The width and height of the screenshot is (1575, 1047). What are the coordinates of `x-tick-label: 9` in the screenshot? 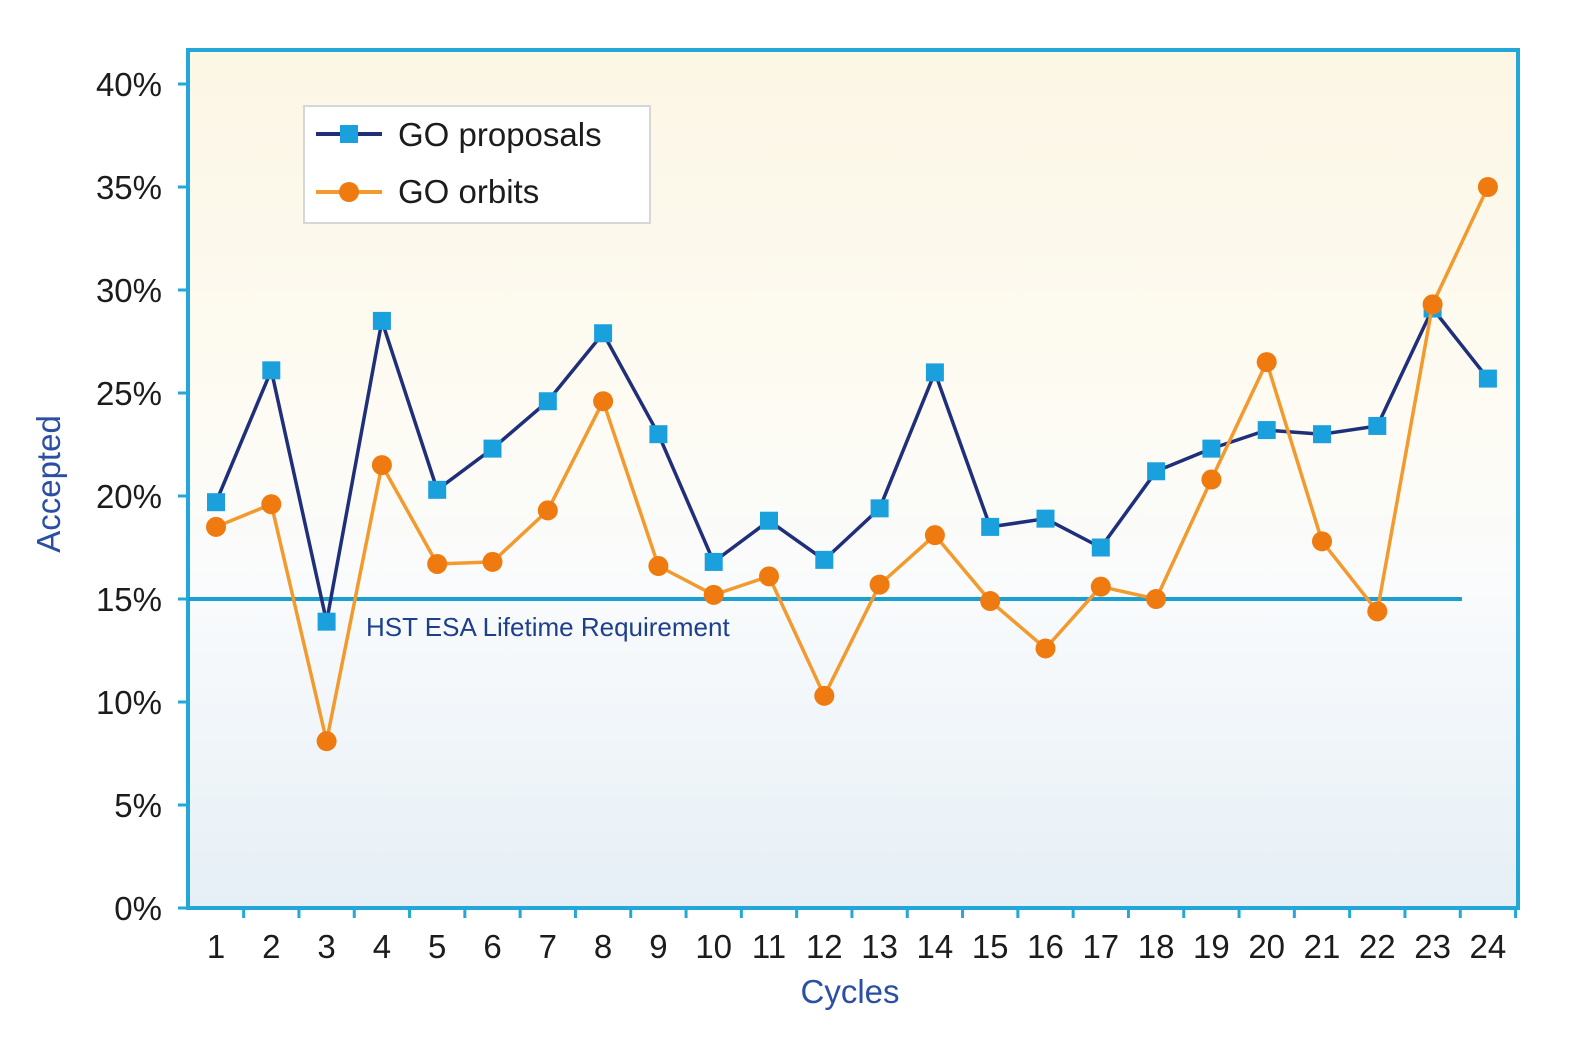 It's located at (658, 946).